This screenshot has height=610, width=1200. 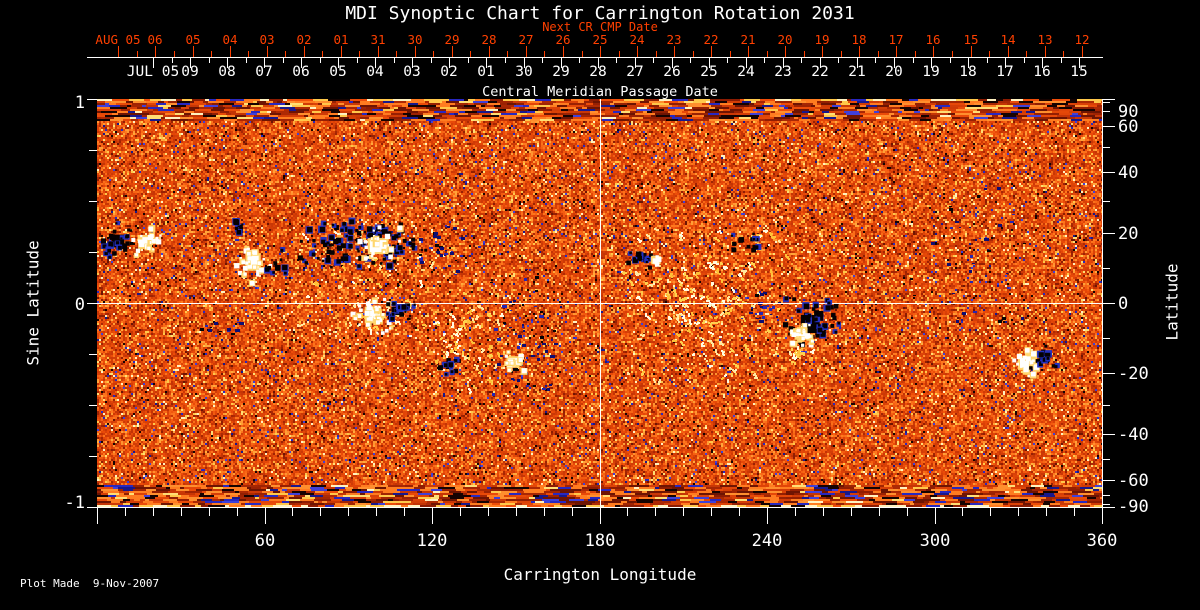 I want to click on white-date-label: 18, so click(x=968, y=72).